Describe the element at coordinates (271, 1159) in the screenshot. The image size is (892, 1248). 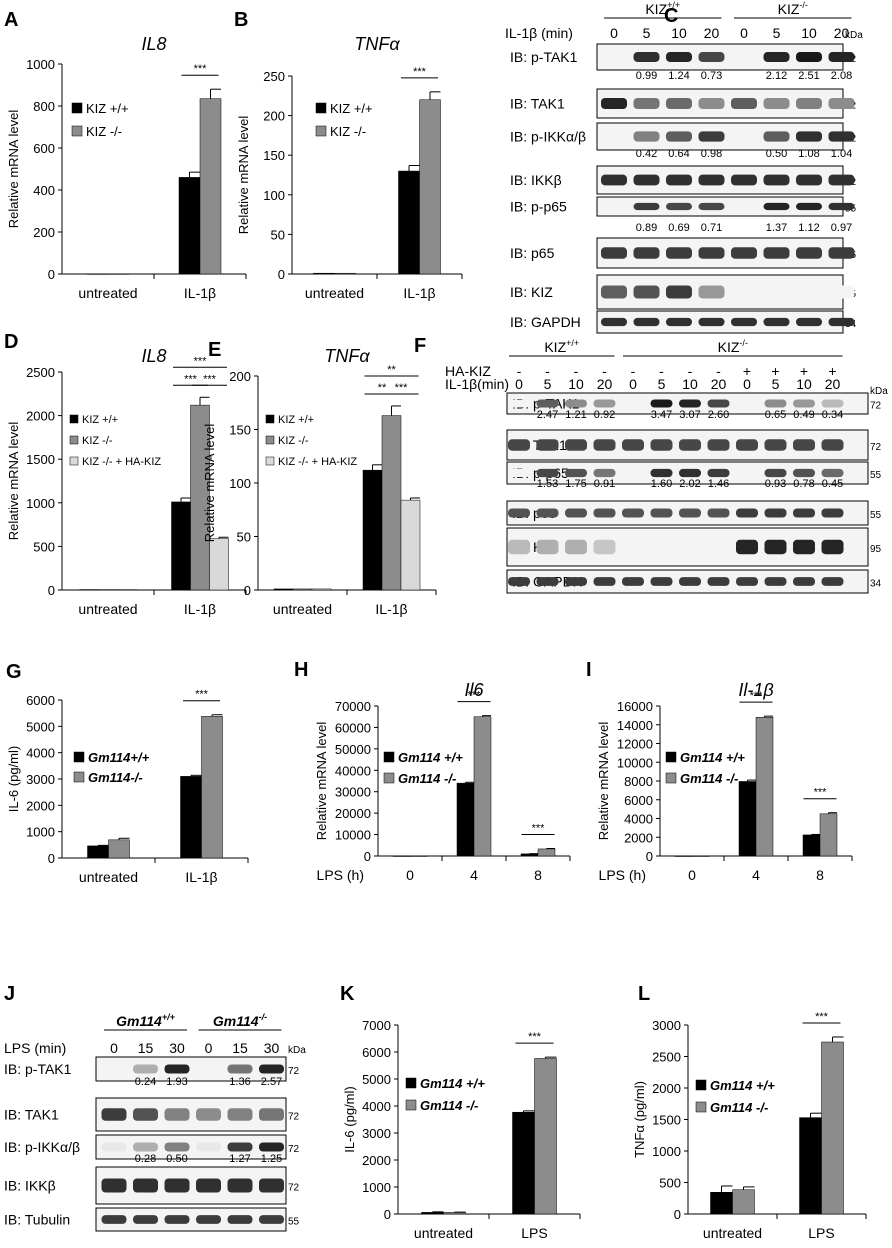
I see `band-quantification: 1.25` at that location.